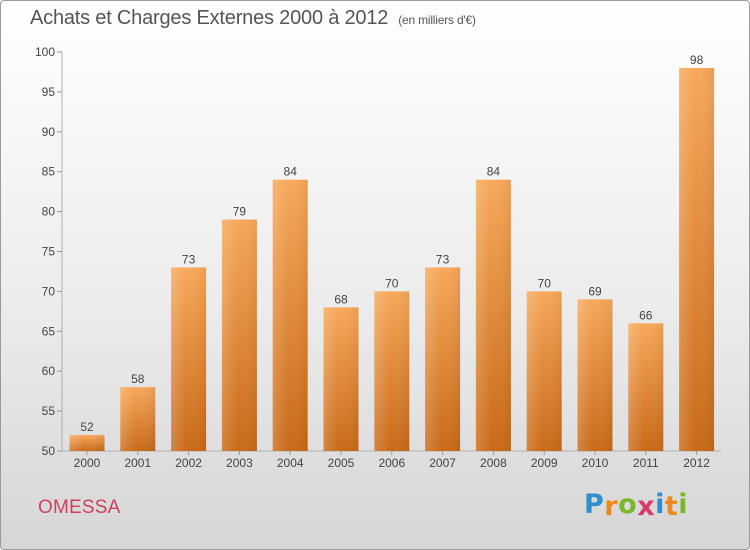  Describe the element at coordinates (671, 506) in the screenshot. I see `logo-letter: t` at that location.